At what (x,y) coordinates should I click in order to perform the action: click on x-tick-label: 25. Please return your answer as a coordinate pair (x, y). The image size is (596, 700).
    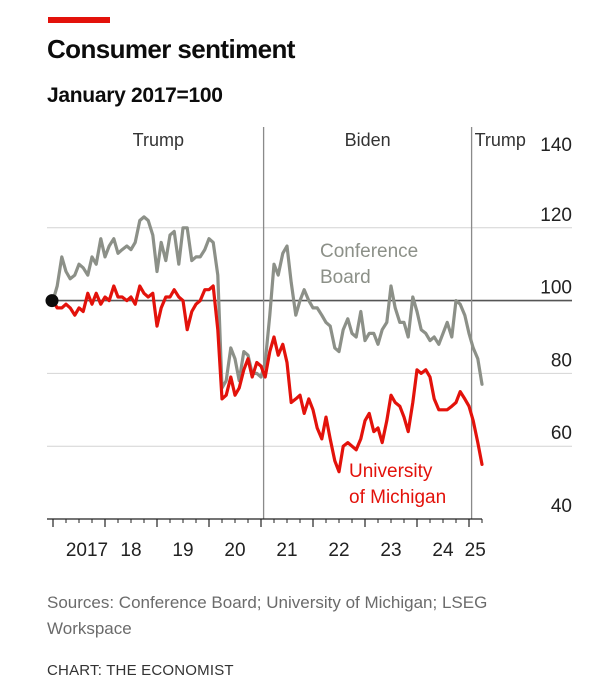
    Looking at the image, I should click on (475, 550).